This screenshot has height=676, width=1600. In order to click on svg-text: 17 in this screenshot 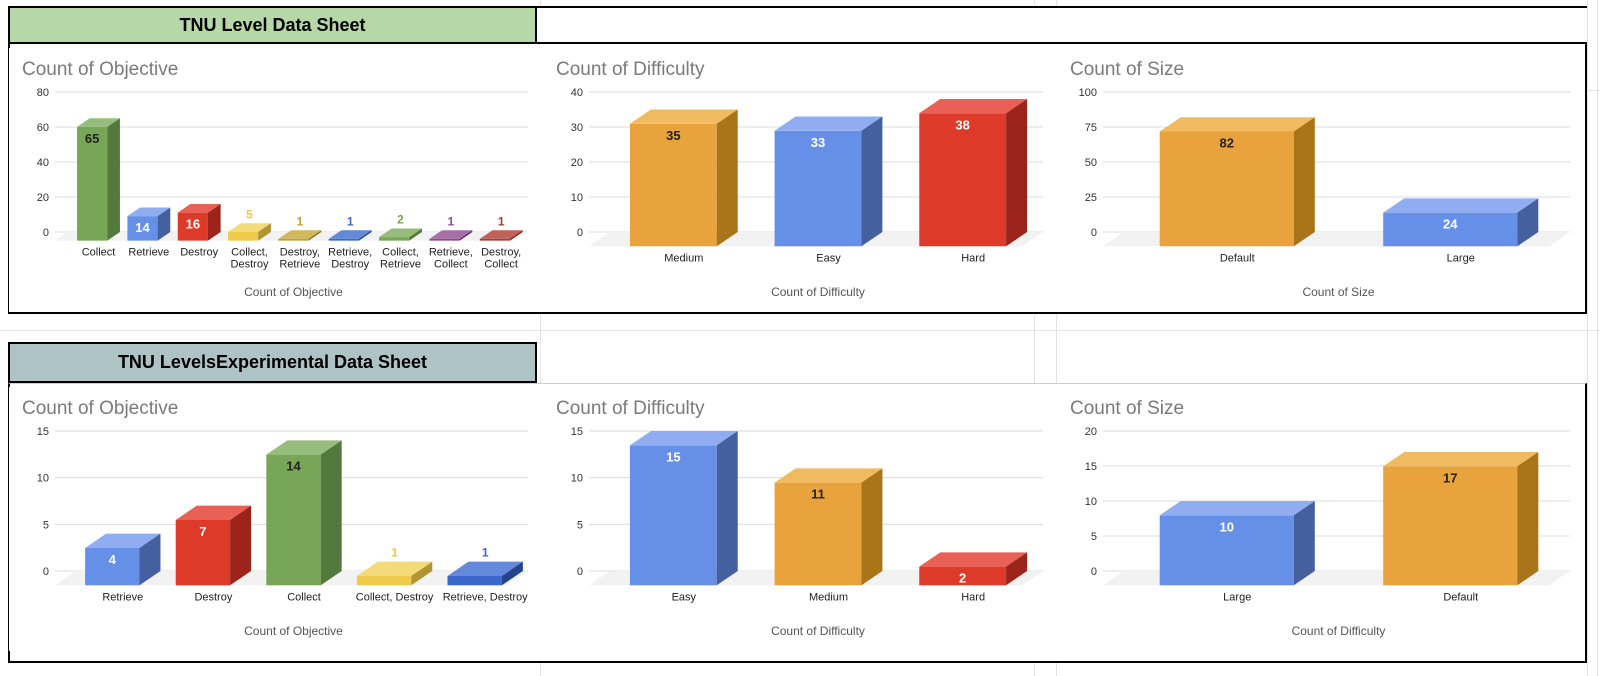, I will do `click(1450, 477)`.